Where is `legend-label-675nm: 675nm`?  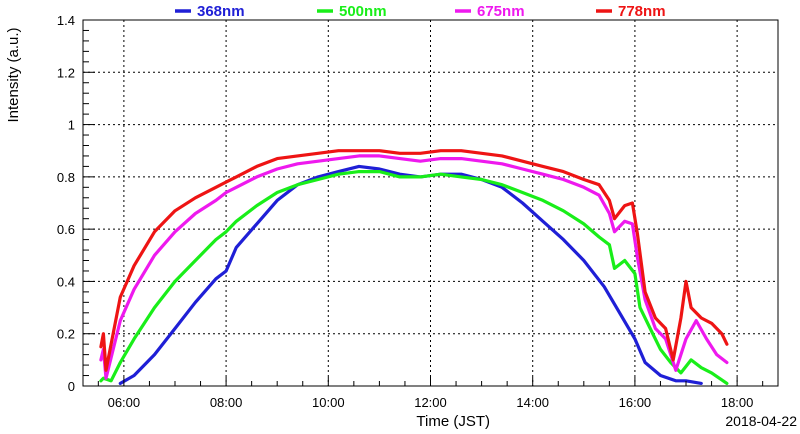 legend-label-675nm: 675nm is located at coordinates (501, 11).